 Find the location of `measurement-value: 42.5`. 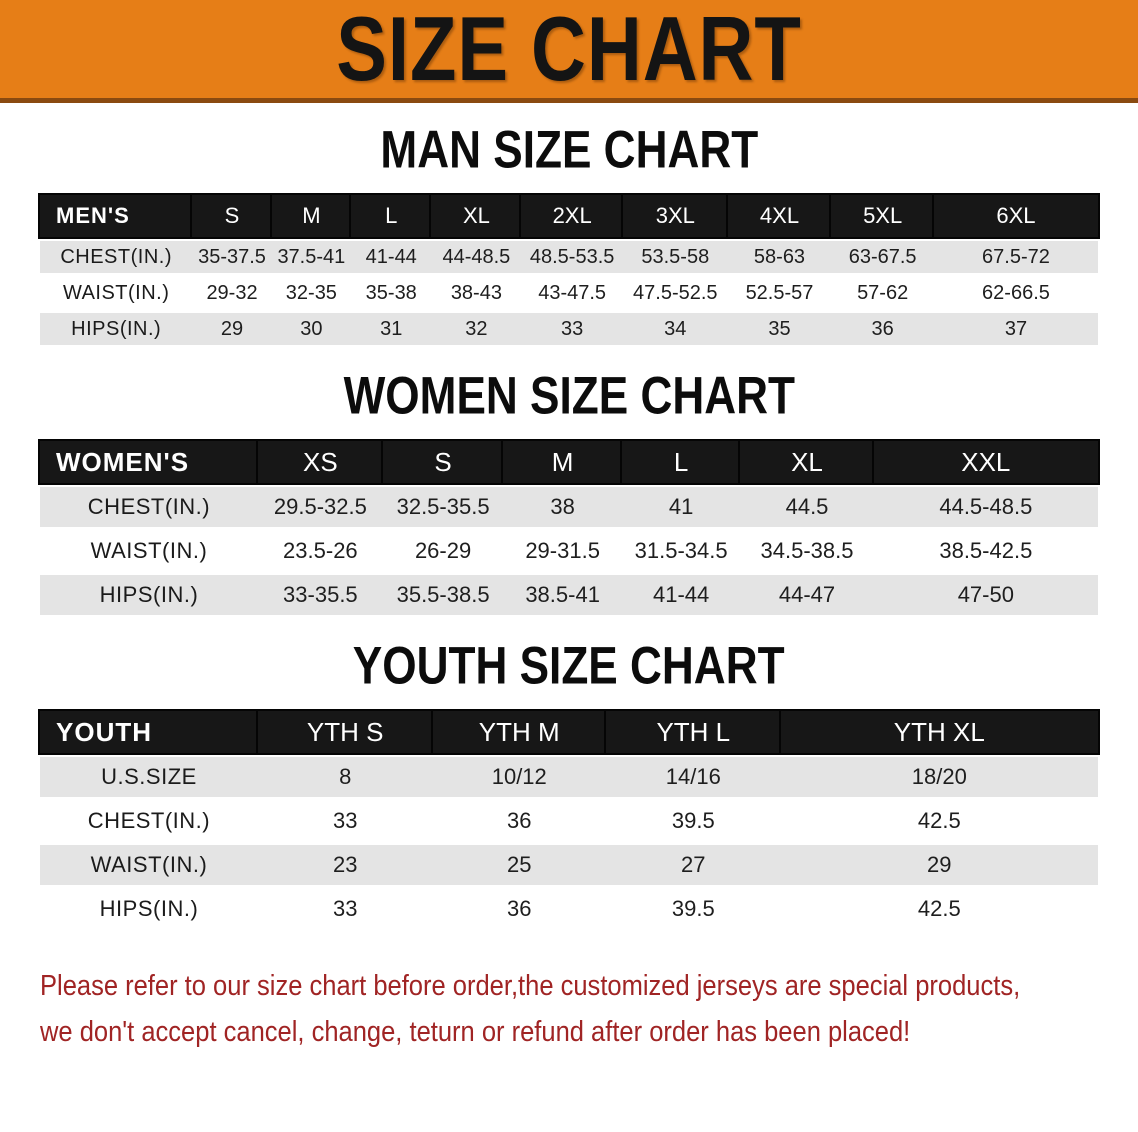

measurement-value: 42.5 is located at coordinates (939, 821).